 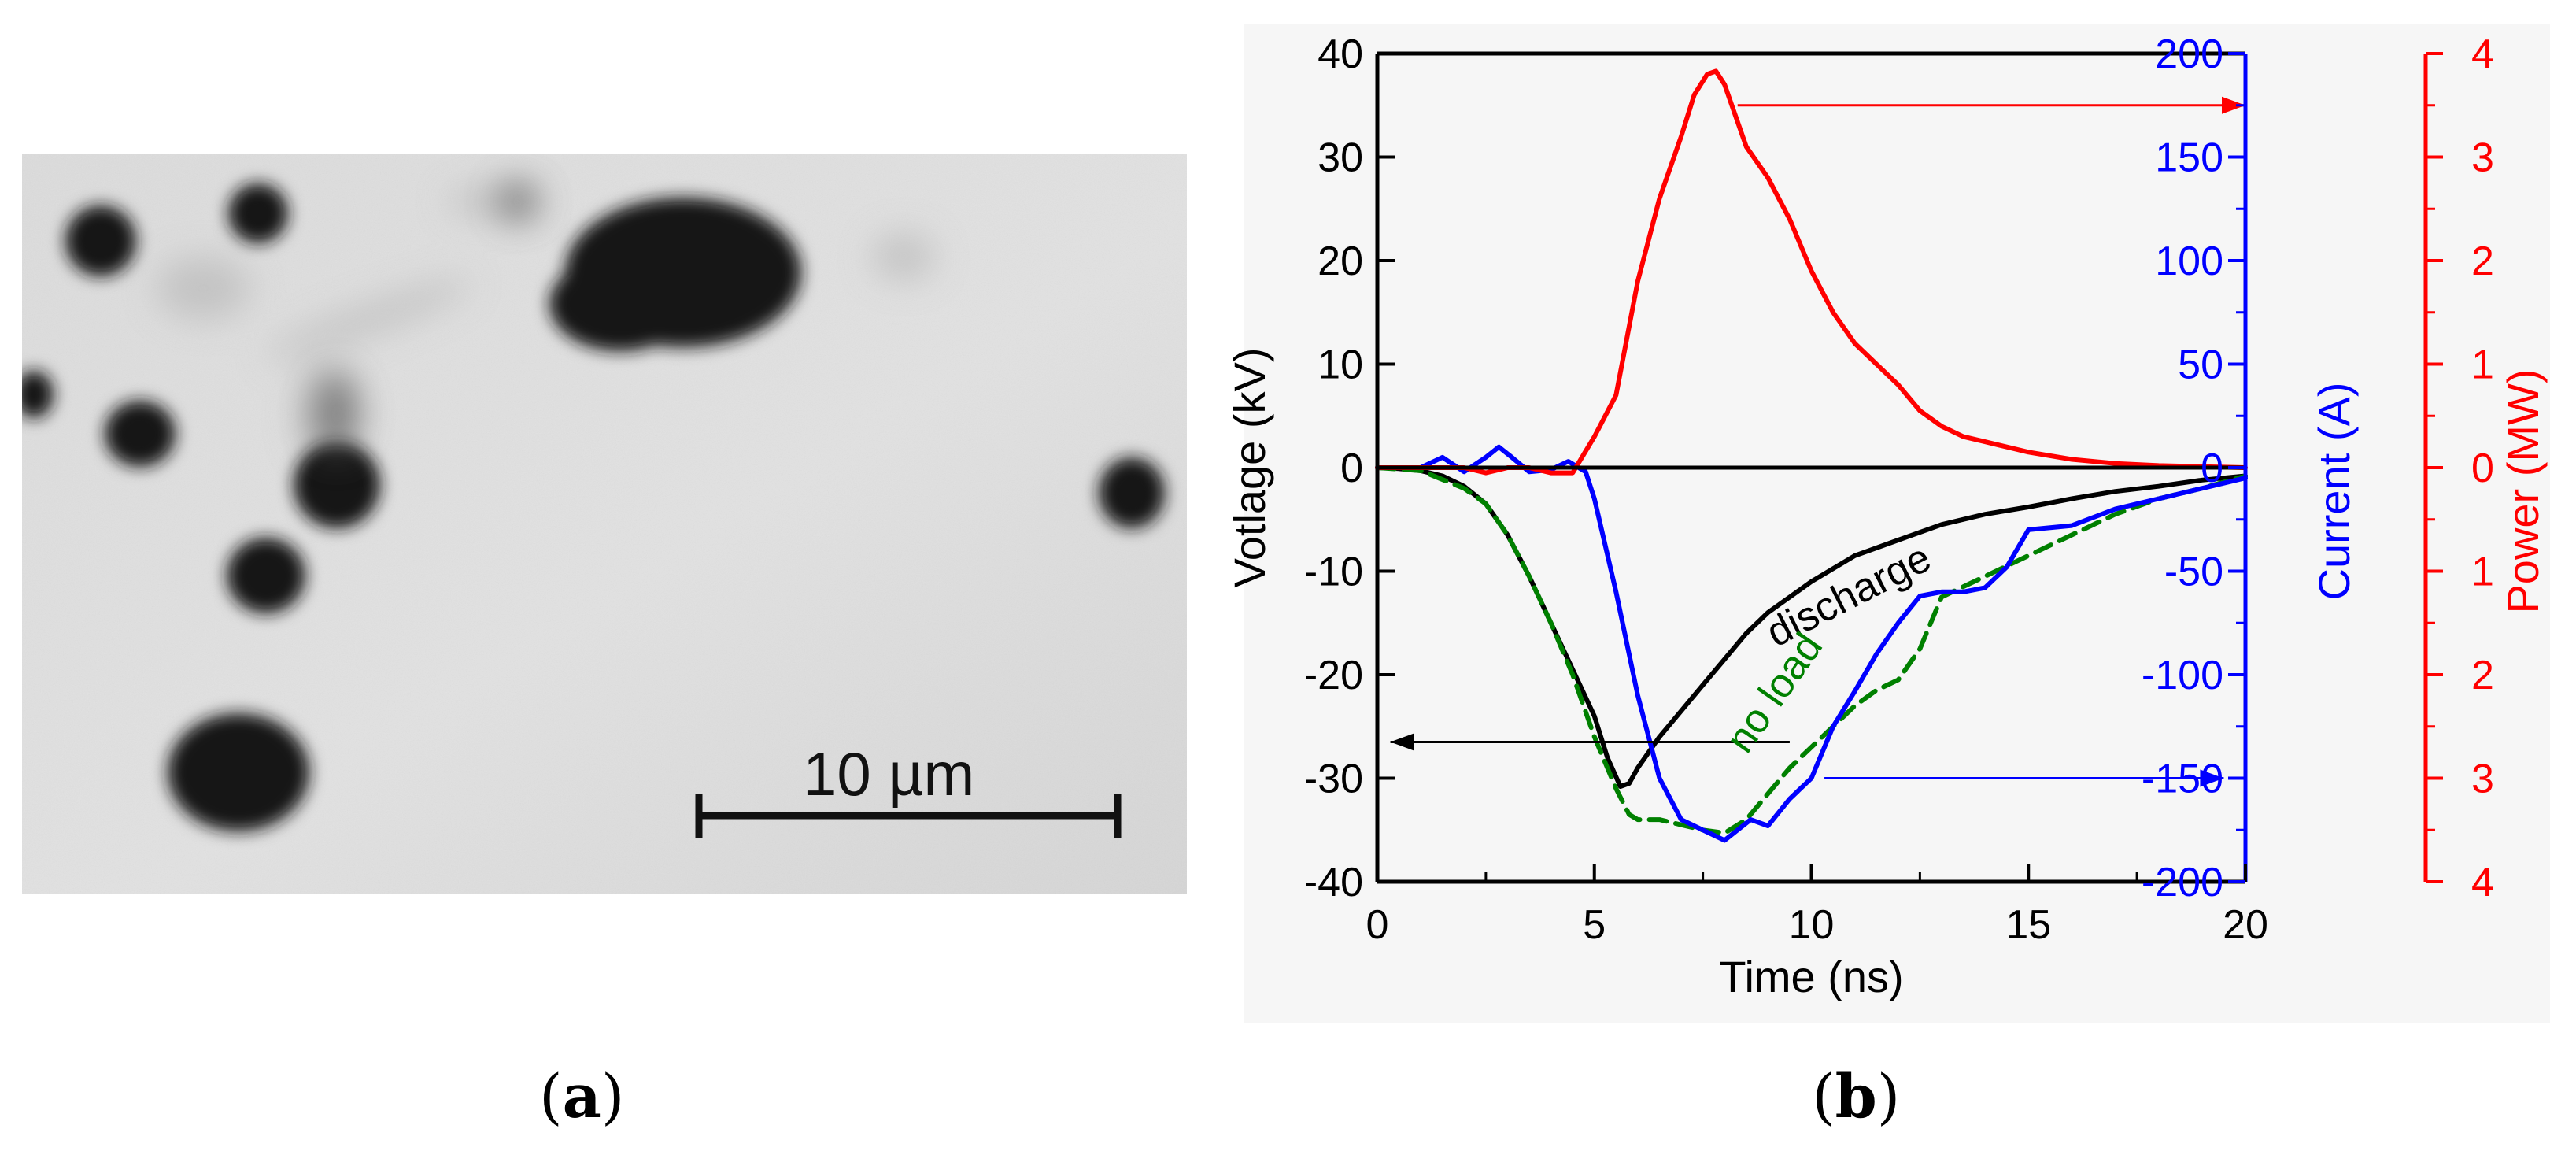 What do you see at coordinates (2182, 675) in the screenshot?
I see `current-tick-label: -100` at bounding box center [2182, 675].